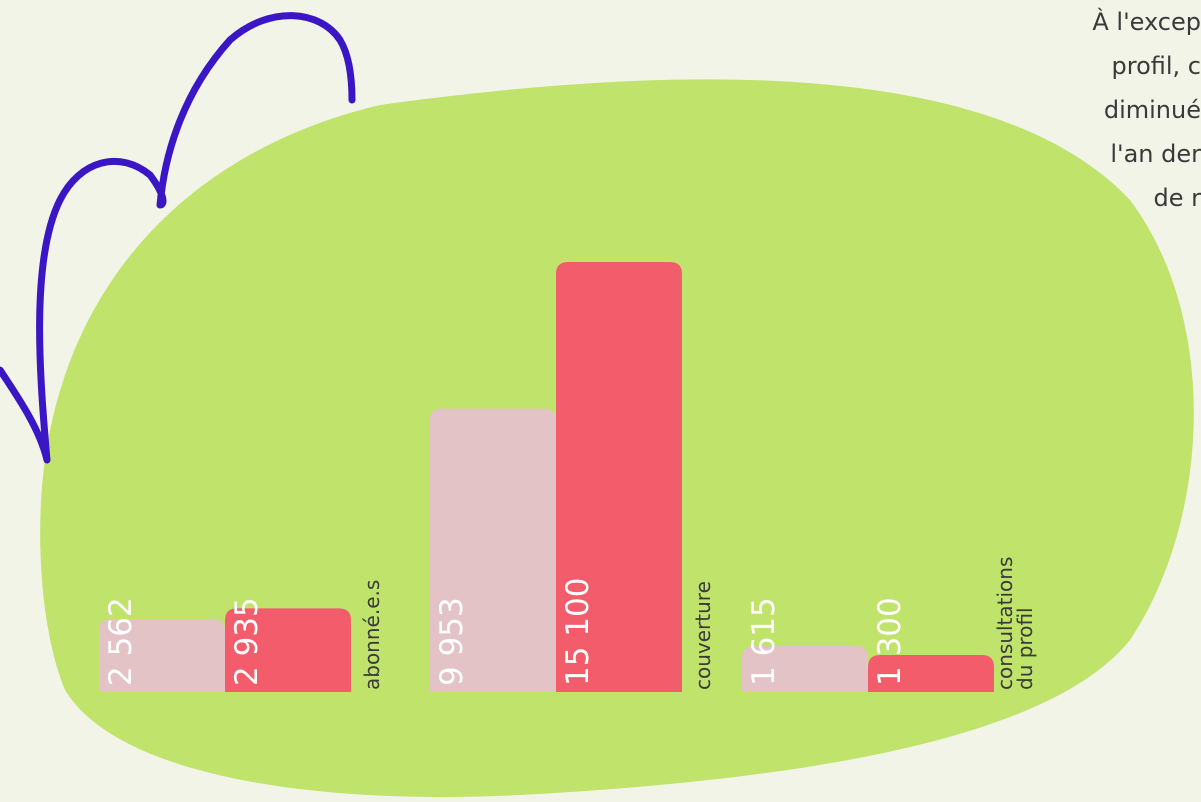  I want to click on bar-value-label: 1 615, so click(764, 641).